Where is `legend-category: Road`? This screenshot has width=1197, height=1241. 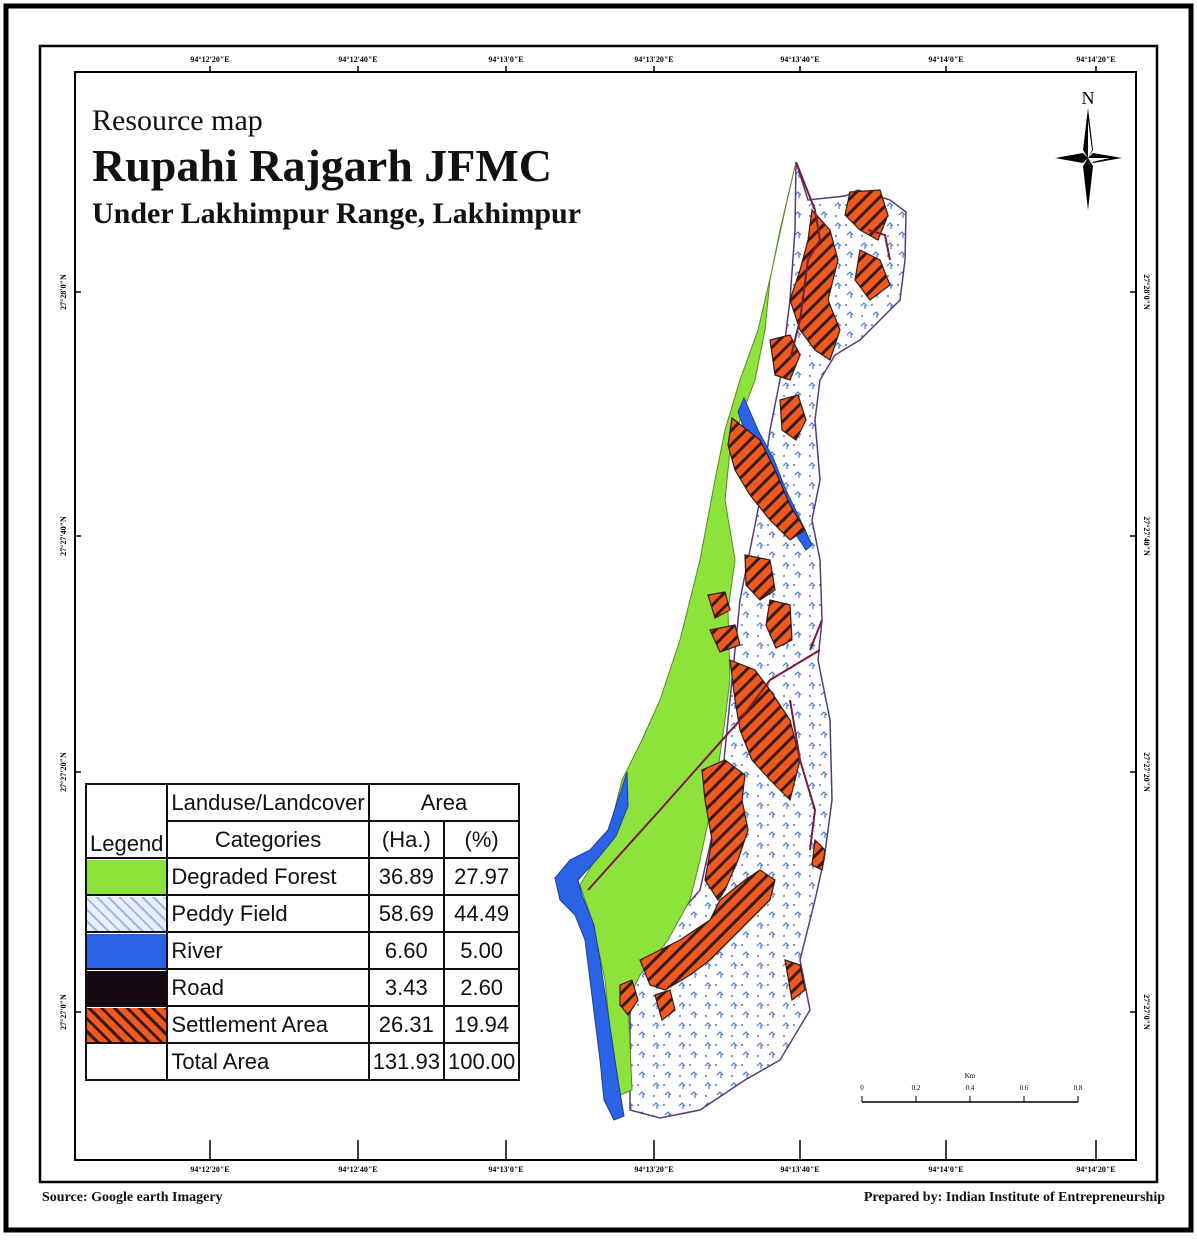
legend-category: Road is located at coordinates (267, 987).